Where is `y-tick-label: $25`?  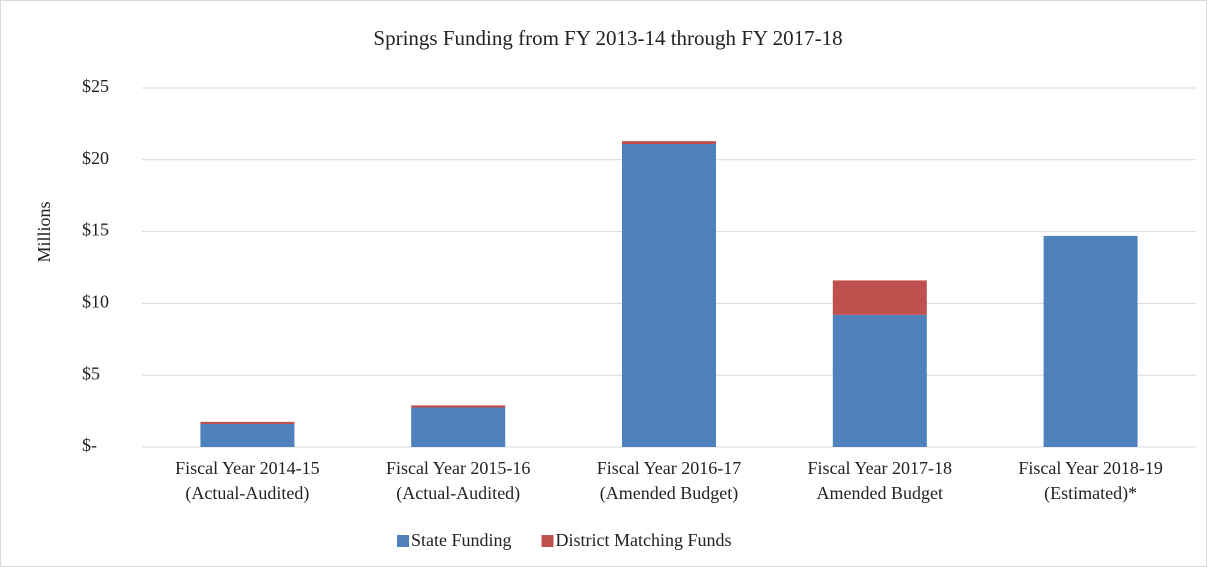 y-tick-label: $25 is located at coordinates (95, 86).